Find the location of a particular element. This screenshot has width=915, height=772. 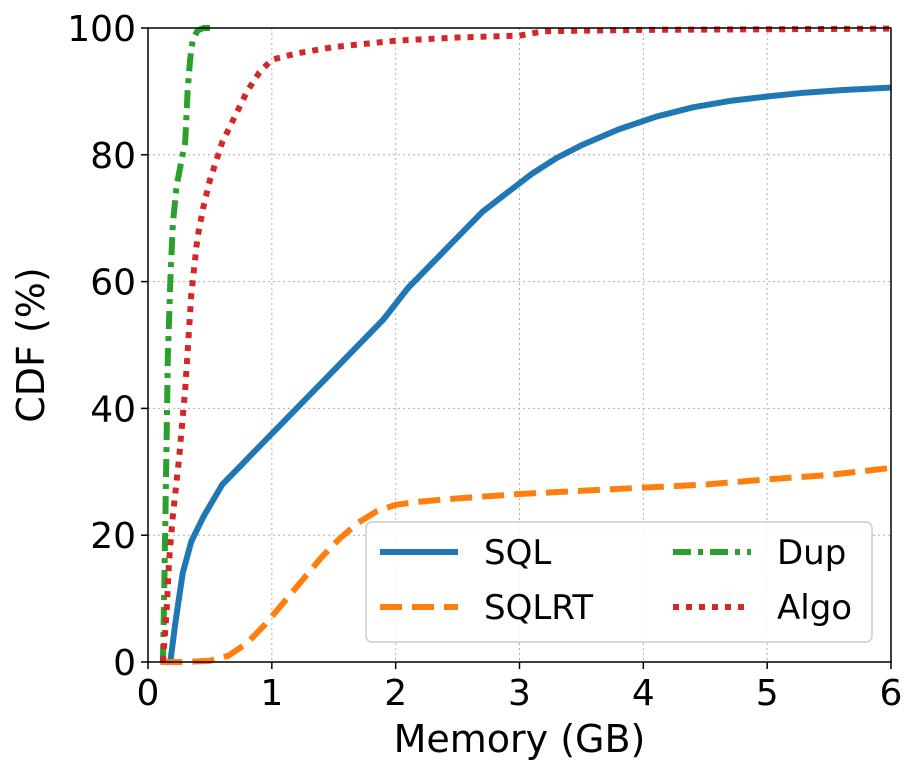

x-tick-label: 4 is located at coordinates (643, 693).